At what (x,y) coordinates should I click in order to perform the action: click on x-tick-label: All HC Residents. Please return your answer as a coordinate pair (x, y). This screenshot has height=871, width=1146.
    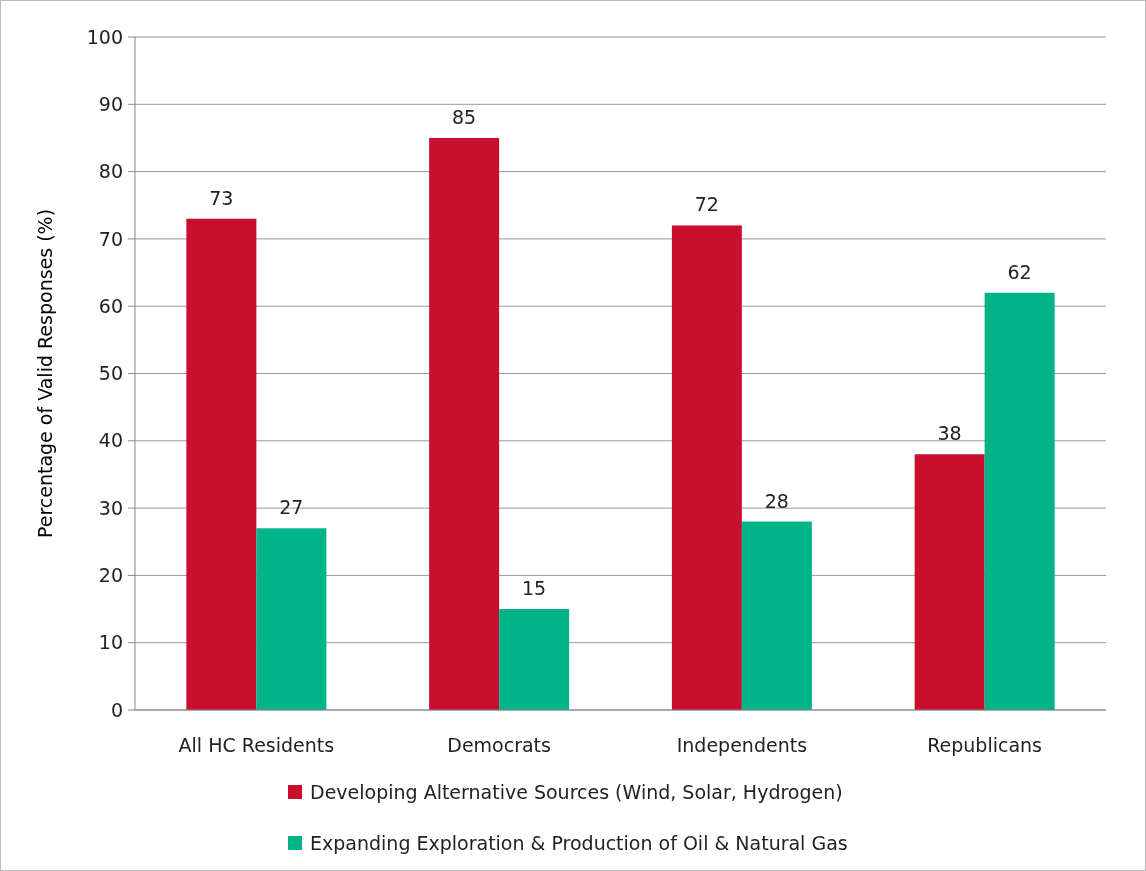
    Looking at the image, I should click on (256, 745).